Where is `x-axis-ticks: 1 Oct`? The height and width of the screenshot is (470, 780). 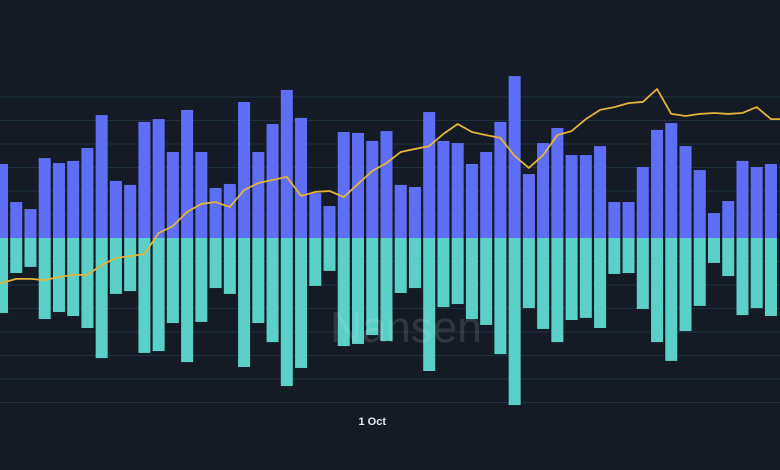
x-axis-ticks: 1 Oct is located at coordinates (372, 422).